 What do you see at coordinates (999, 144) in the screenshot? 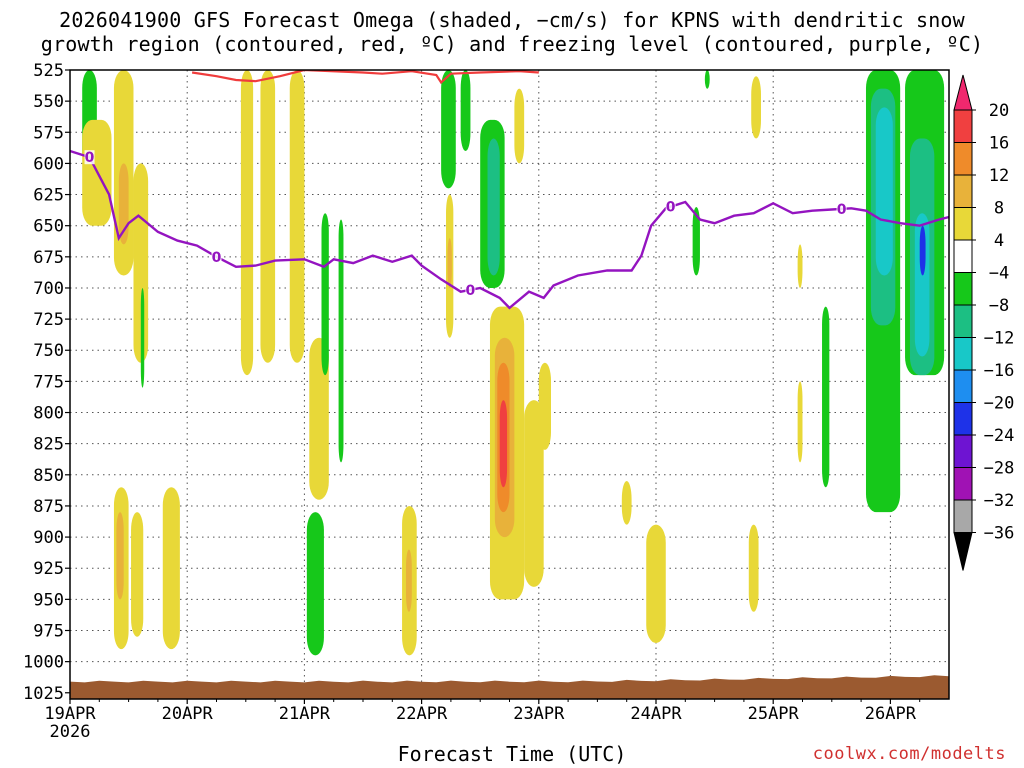
I see `colorbar-label: 16` at bounding box center [999, 144].